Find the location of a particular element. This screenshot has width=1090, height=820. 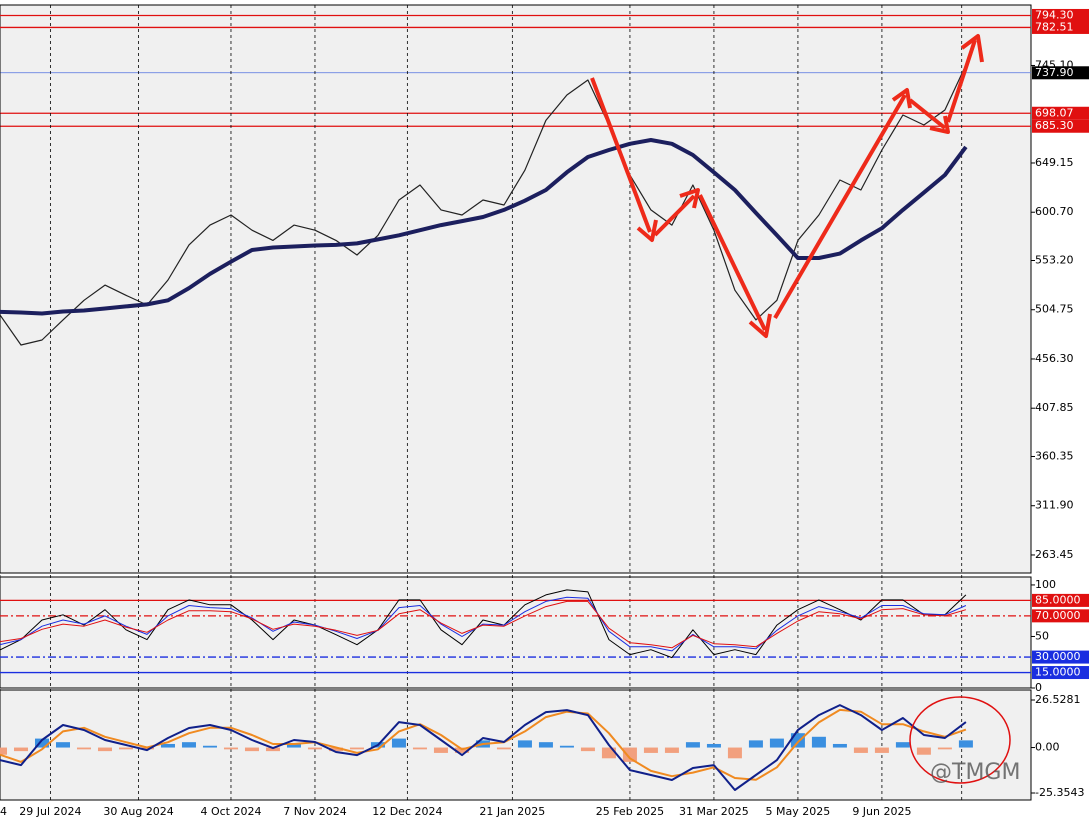

y-tick-label: -25.3543 is located at coordinates (1059, 792).